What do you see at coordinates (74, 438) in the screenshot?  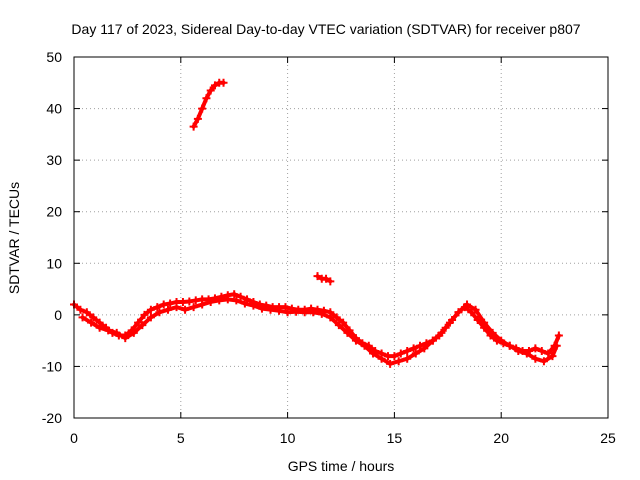 I see `x-tick-label: 0` at bounding box center [74, 438].